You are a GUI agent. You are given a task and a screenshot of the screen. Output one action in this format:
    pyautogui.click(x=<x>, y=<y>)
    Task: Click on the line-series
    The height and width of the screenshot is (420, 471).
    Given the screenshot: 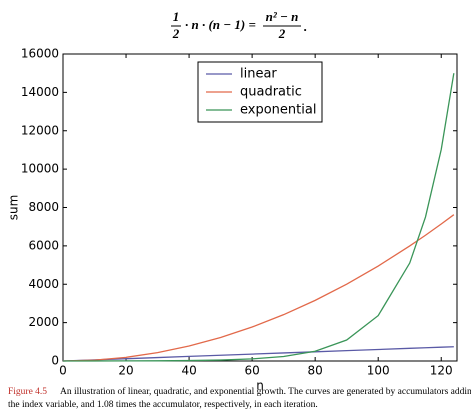 What is the action you would take?
    pyautogui.click(x=258, y=354)
    